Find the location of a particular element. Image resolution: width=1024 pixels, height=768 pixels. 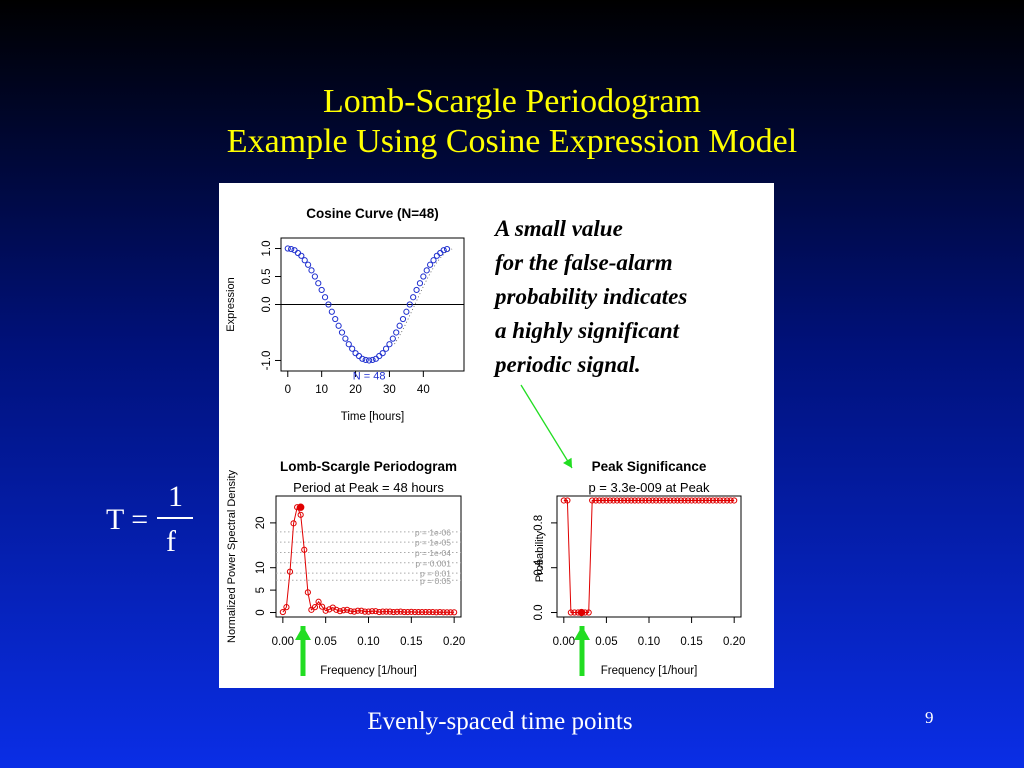

chart2-series-line is located at coordinates (368, 559).